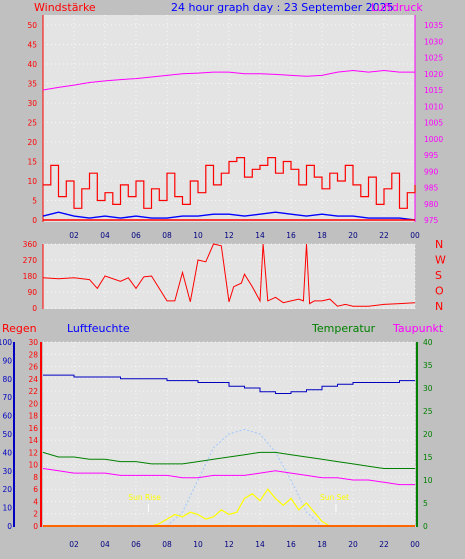 This screenshot has height=559, width=465. Describe the element at coordinates (33, 354) in the screenshot. I see `rain-y-tick-label: 28` at that location.